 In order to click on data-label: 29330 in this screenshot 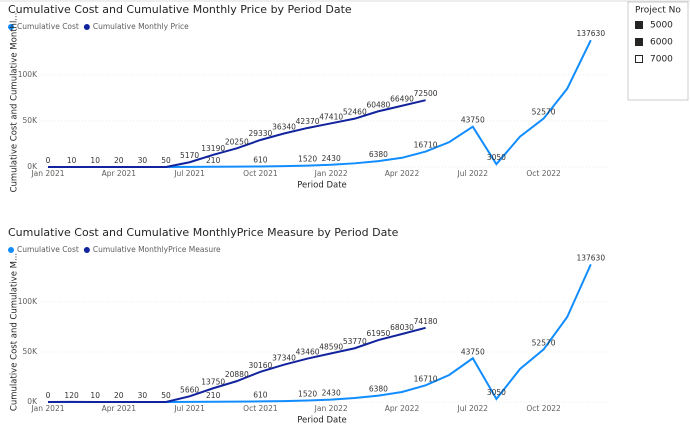, I will do `click(260, 133)`.